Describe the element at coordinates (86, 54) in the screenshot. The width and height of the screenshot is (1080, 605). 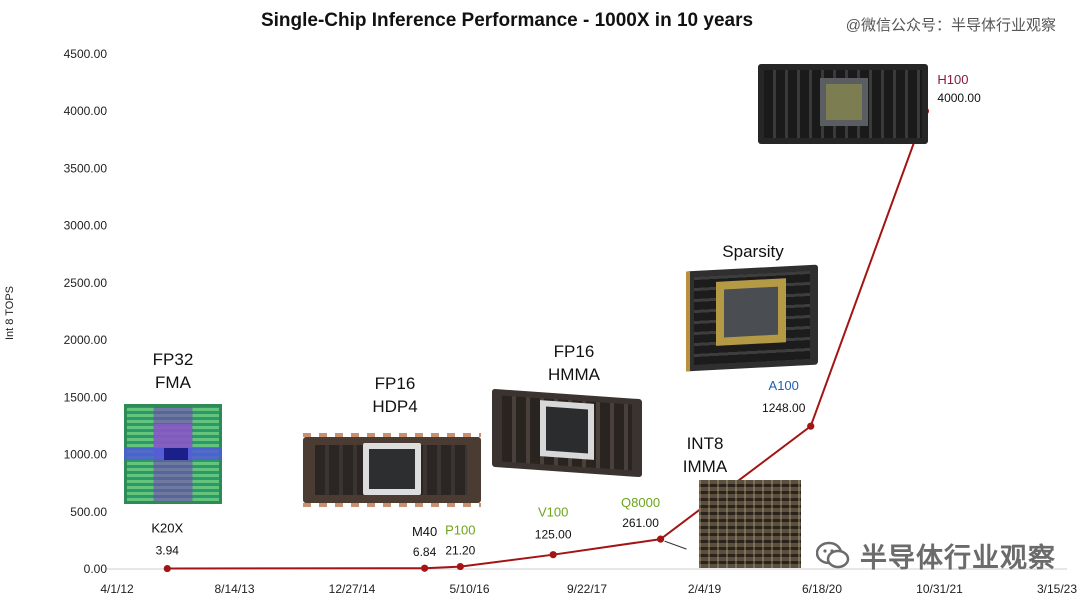
I see `y-tick-label: 4500.00` at that location.